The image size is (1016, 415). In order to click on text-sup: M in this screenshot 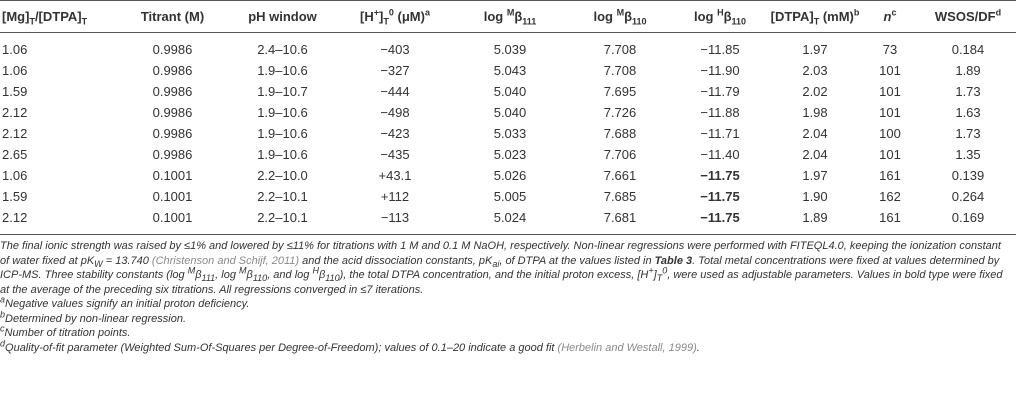, I will do `click(510, 12)`.